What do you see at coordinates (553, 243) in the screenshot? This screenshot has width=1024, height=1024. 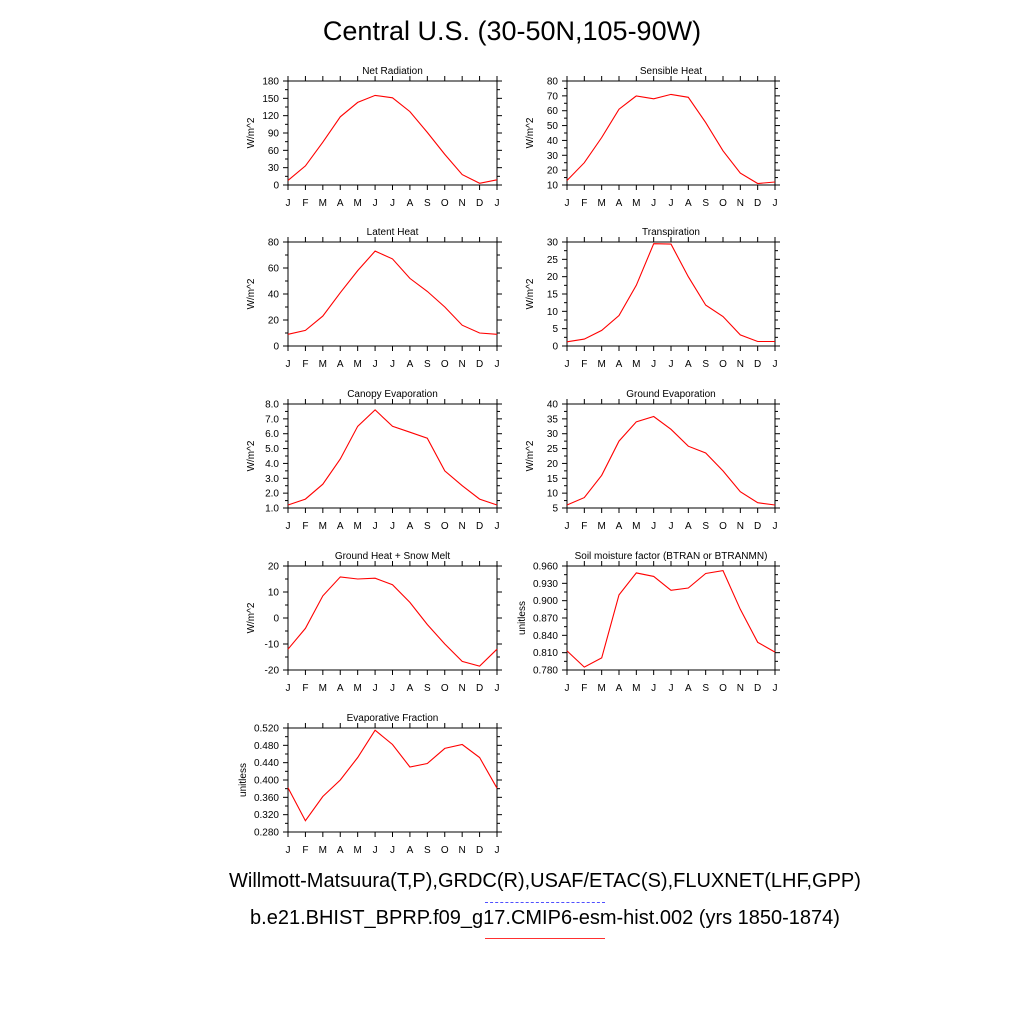 I see `y-tick-label: 30` at bounding box center [553, 243].